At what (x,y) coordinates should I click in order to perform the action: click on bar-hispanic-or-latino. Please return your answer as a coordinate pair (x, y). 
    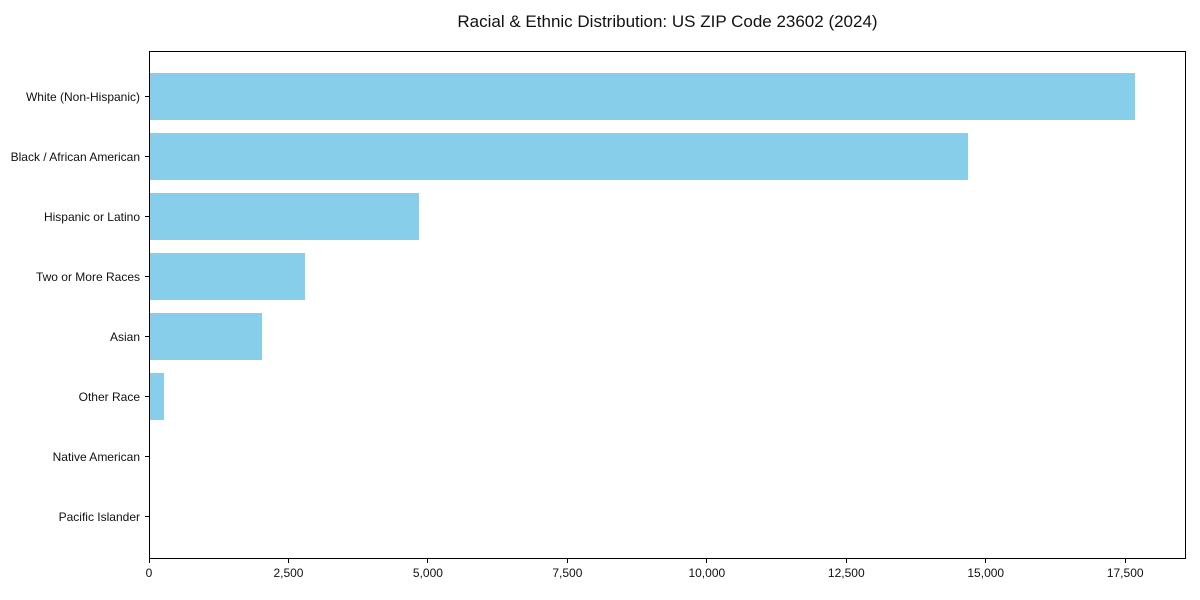
    Looking at the image, I should click on (285, 216).